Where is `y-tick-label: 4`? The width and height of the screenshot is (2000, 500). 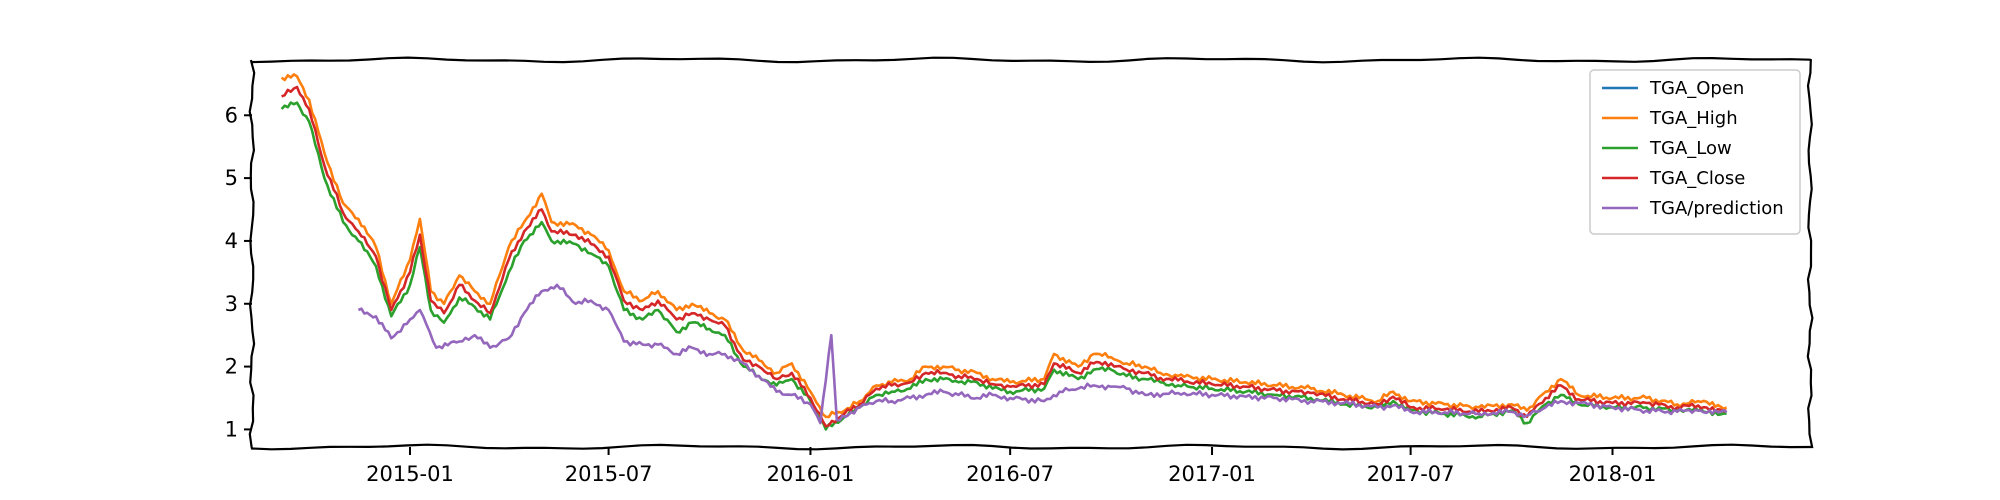 y-tick-label: 4 is located at coordinates (231, 241).